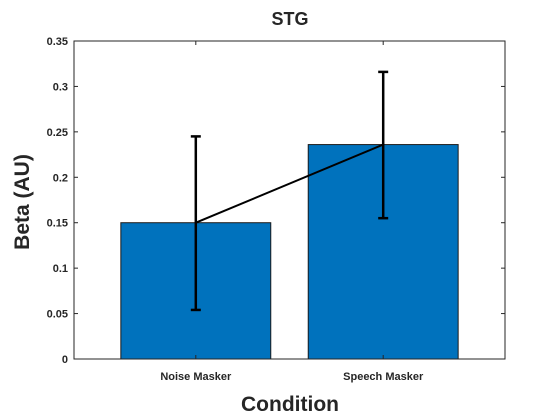  What do you see at coordinates (383, 377) in the screenshot?
I see `x-tick-label-1: Speech Masker` at bounding box center [383, 377].